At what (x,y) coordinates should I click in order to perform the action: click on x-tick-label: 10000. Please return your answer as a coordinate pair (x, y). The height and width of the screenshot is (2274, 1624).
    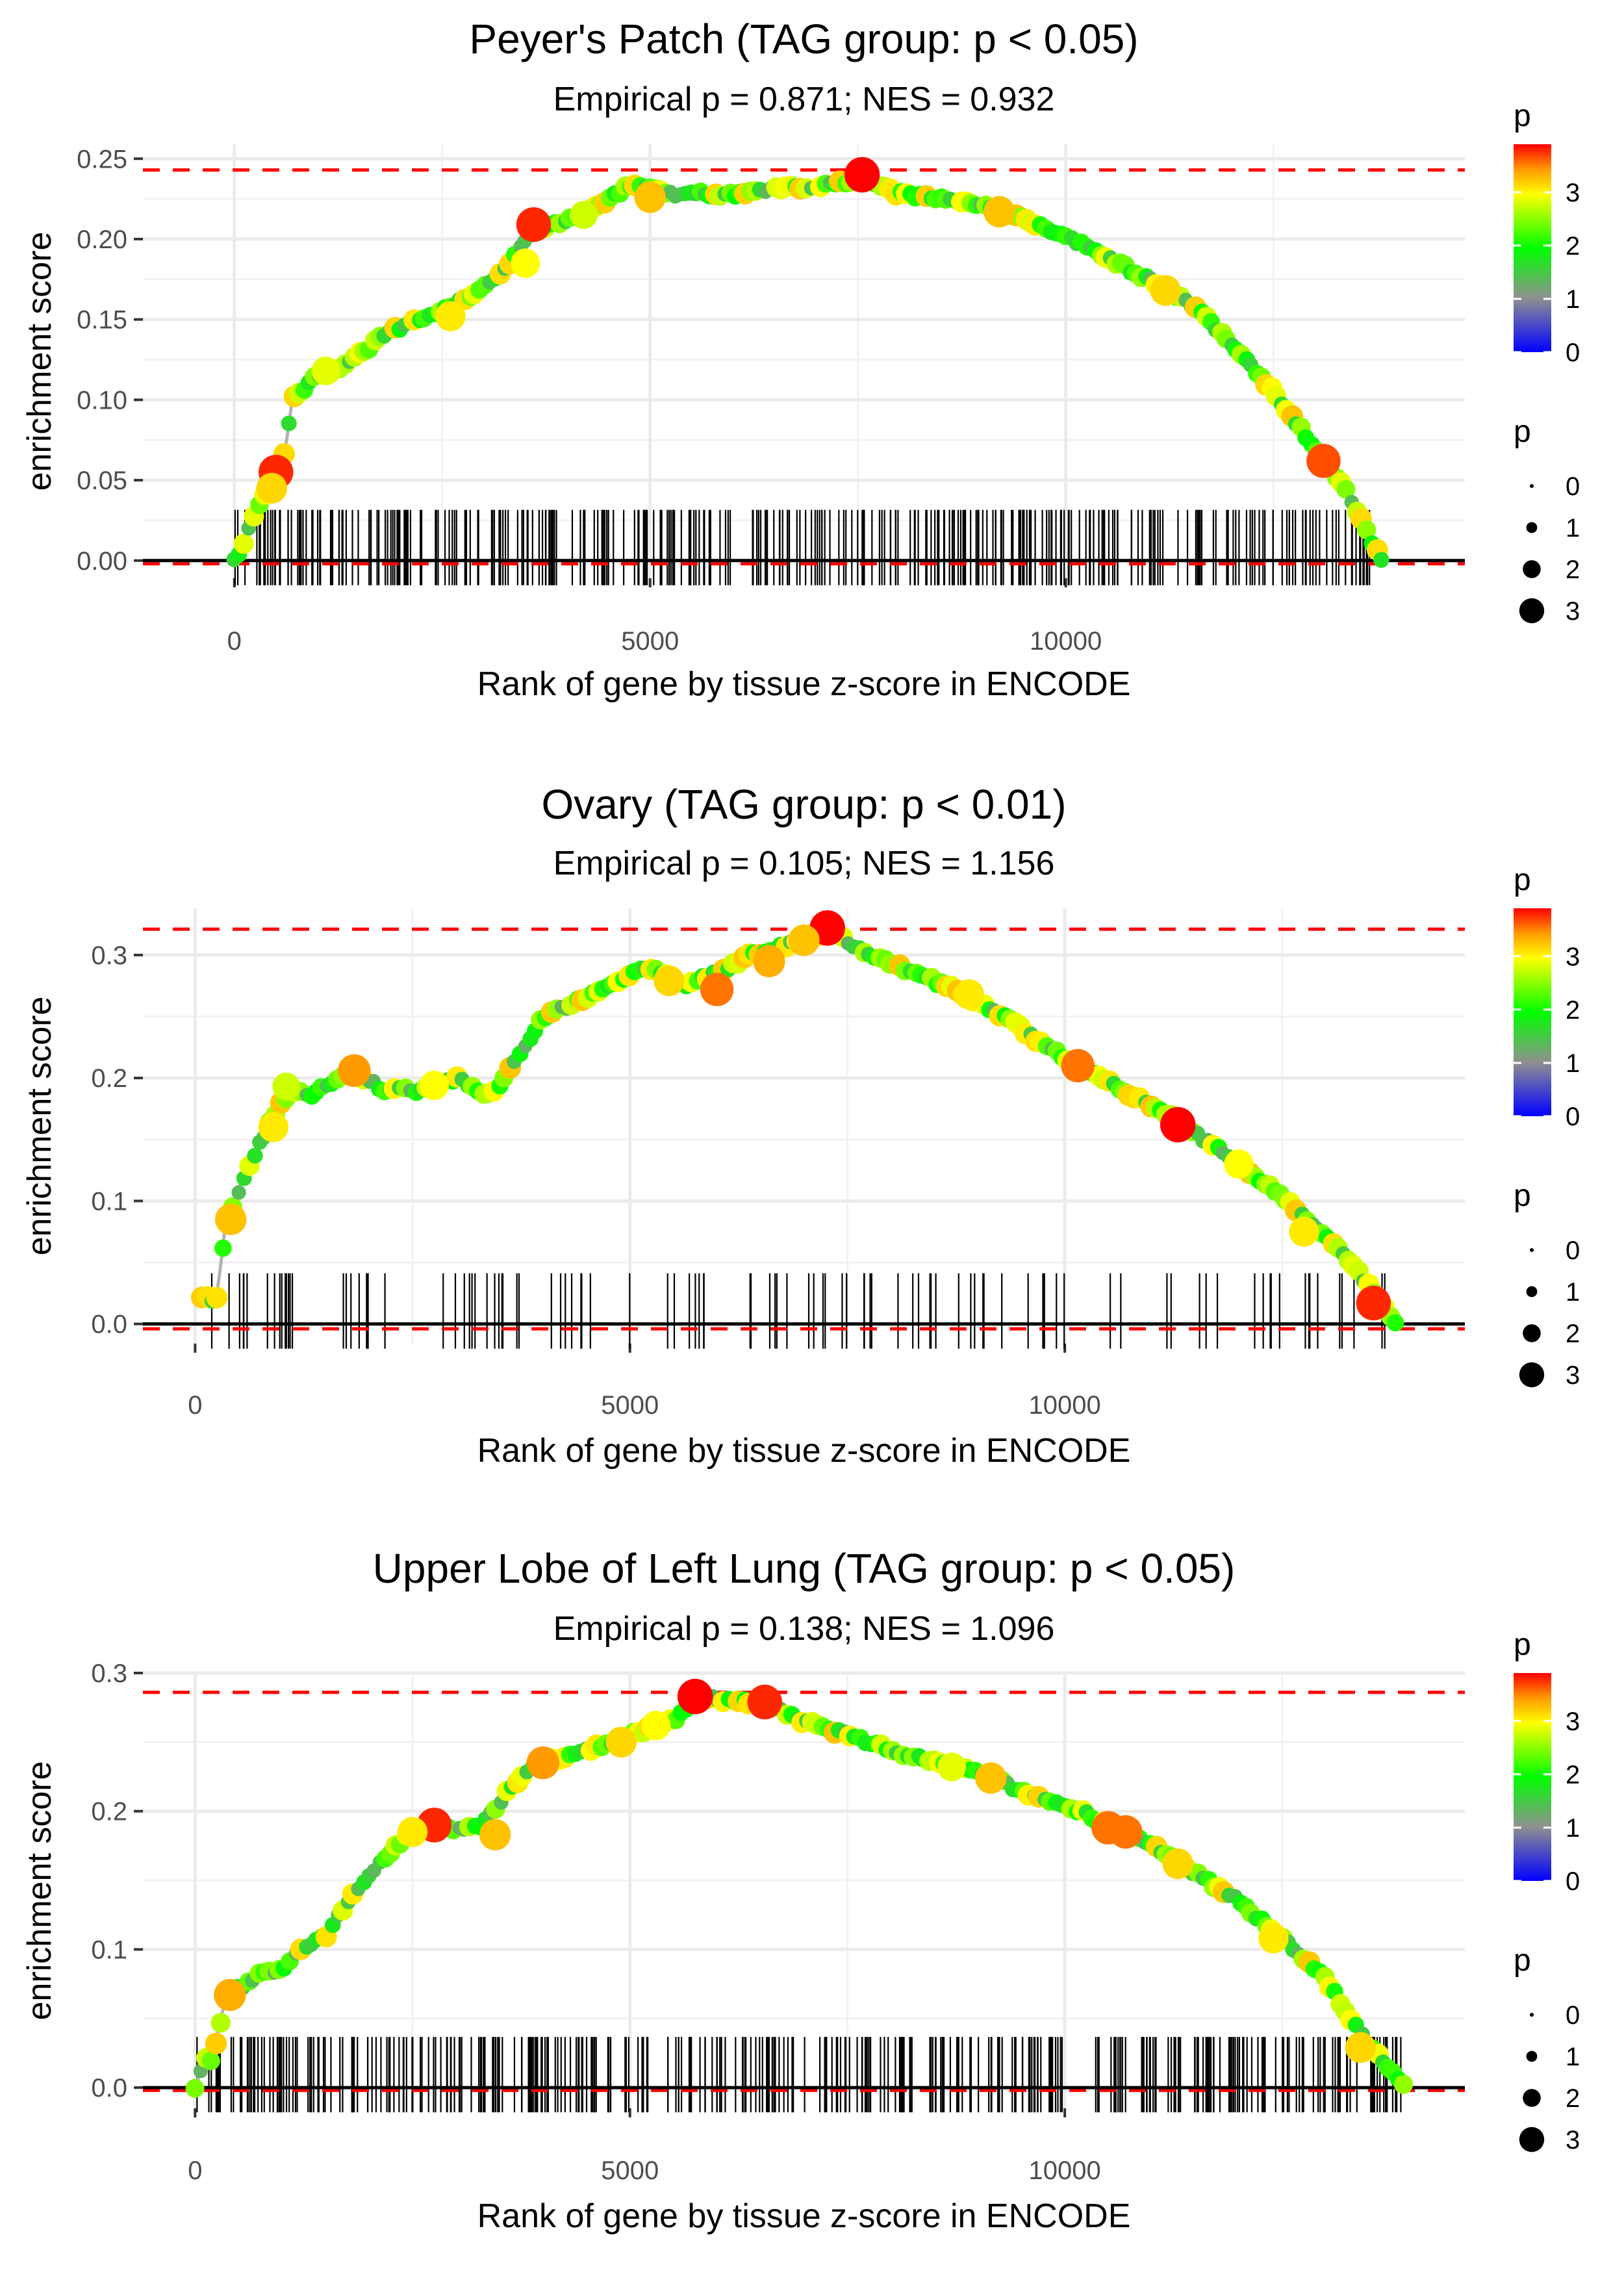
    Looking at the image, I should click on (1065, 2170).